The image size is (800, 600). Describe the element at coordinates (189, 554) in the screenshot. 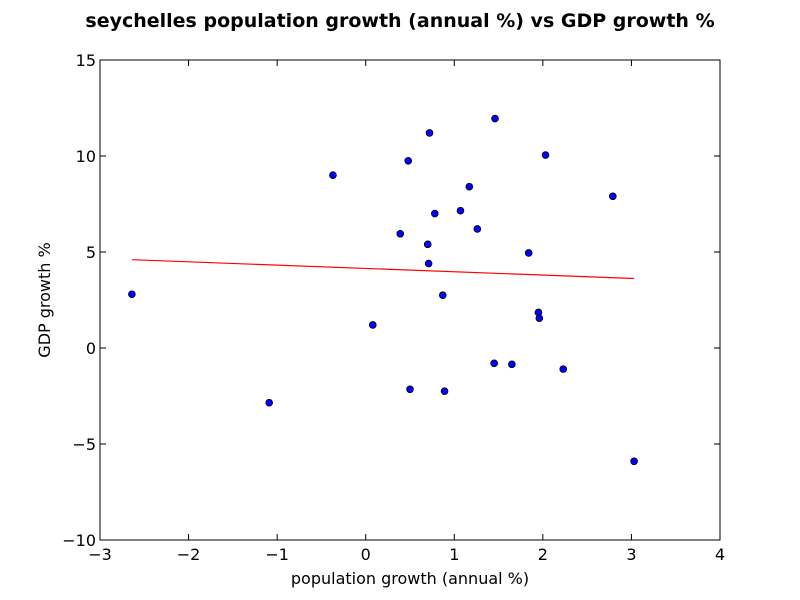

I see `x-tick-label: −2` at that location.